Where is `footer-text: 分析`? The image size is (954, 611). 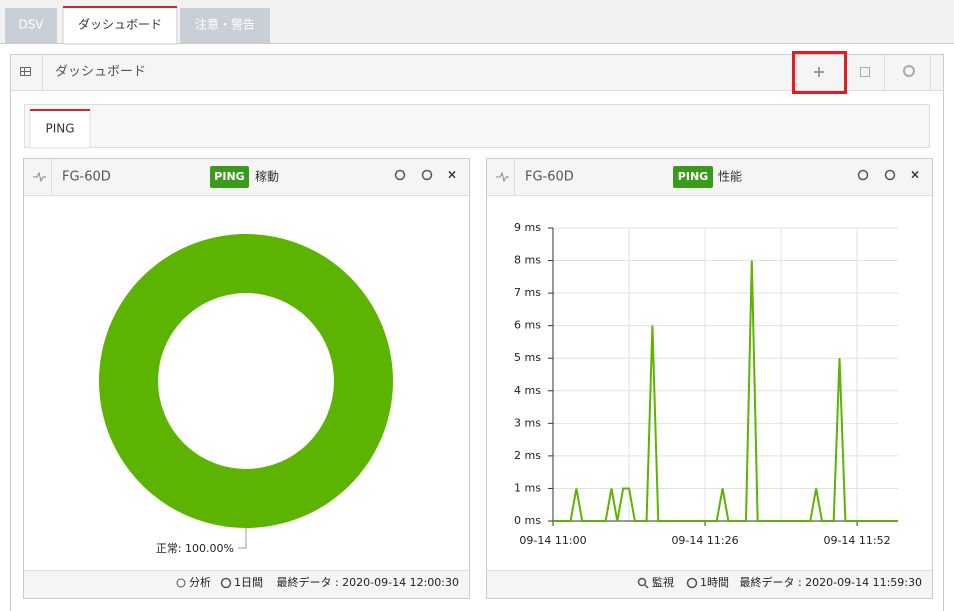
footer-text: 分析 is located at coordinates (200, 582).